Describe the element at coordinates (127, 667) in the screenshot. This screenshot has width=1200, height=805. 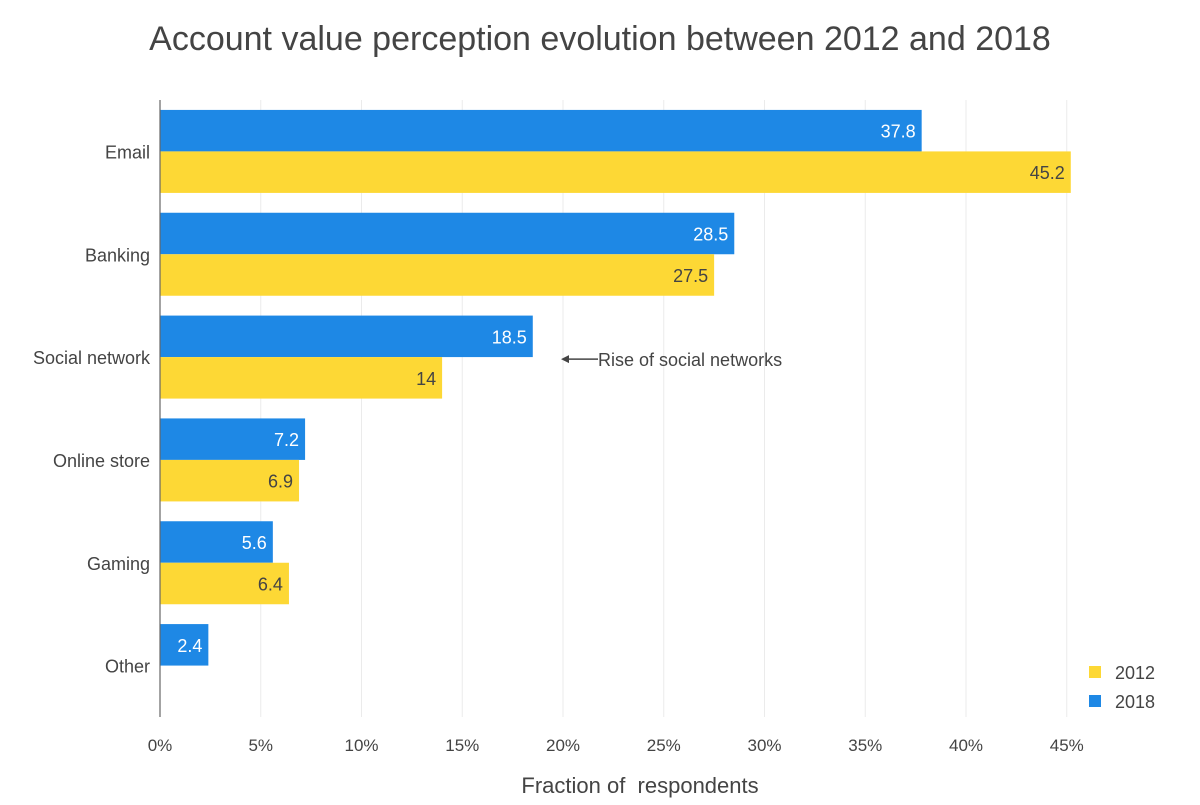
I see `category-label: Other` at that location.